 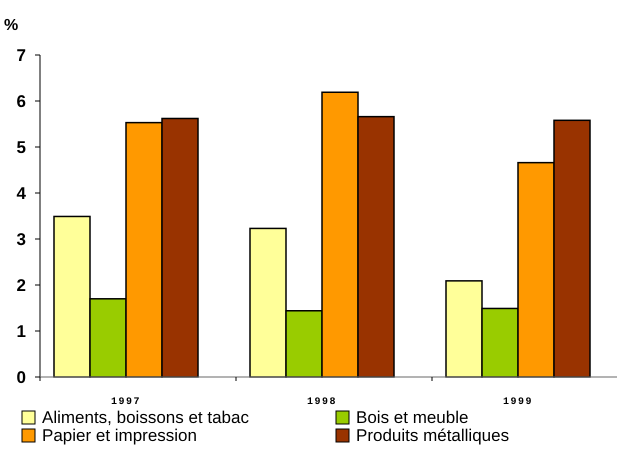 What do you see at coordinates (126, 402) in the screenshot?
I see `x-tick-label: 1997` at bounding box center [126, 402].